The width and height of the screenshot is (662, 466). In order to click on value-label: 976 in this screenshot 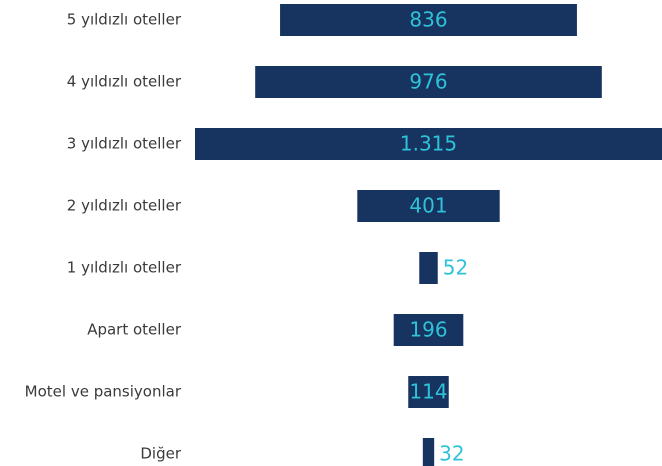, I will do `click(428, 82)`.